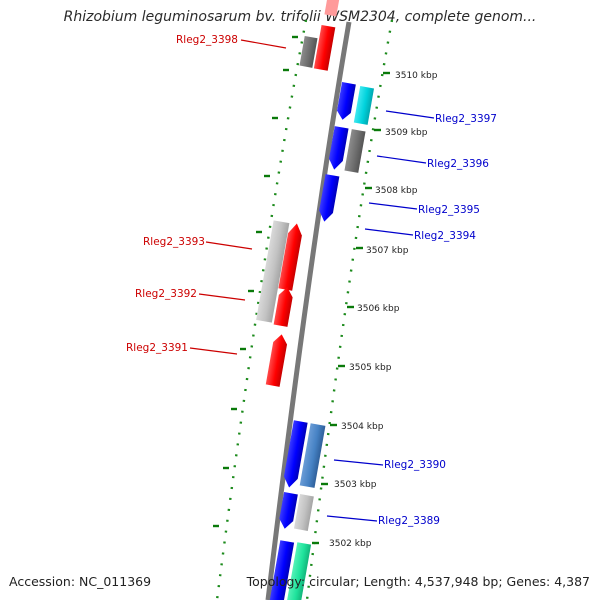 The image size is (600, 600). Describe the element at coordinates (406, 133) in the screenshot. I see `scale-tick-3509: 3509 kbp` at that location.